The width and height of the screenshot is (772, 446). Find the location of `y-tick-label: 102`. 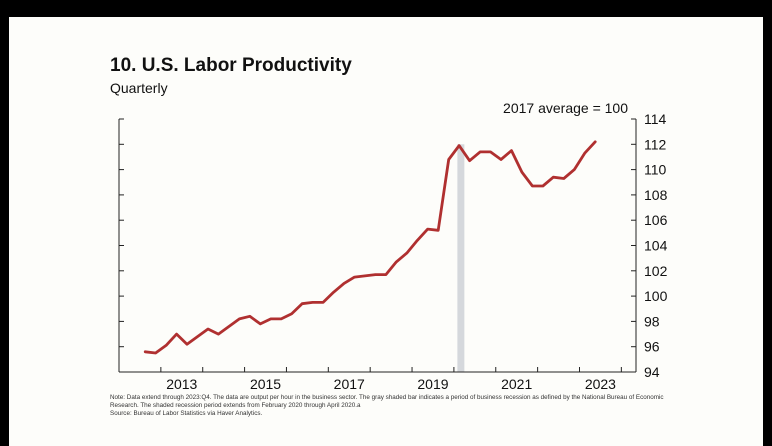

y-tick-label: 102 is located at coordinates (656, 271).